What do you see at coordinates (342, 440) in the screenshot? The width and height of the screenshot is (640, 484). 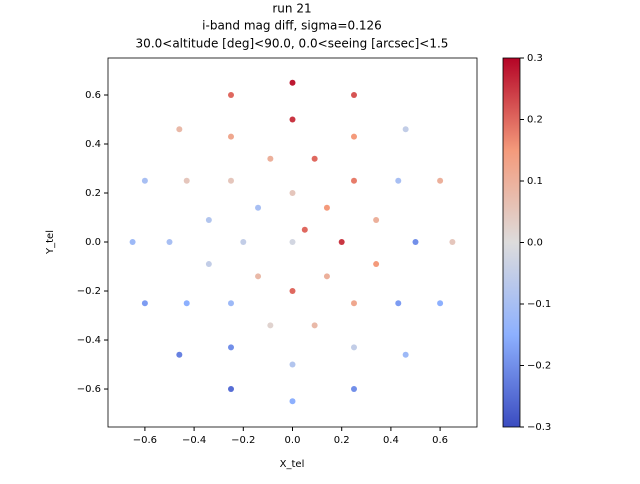 I see `x-tick-label: 0.2` at bounding box center [342, 440].